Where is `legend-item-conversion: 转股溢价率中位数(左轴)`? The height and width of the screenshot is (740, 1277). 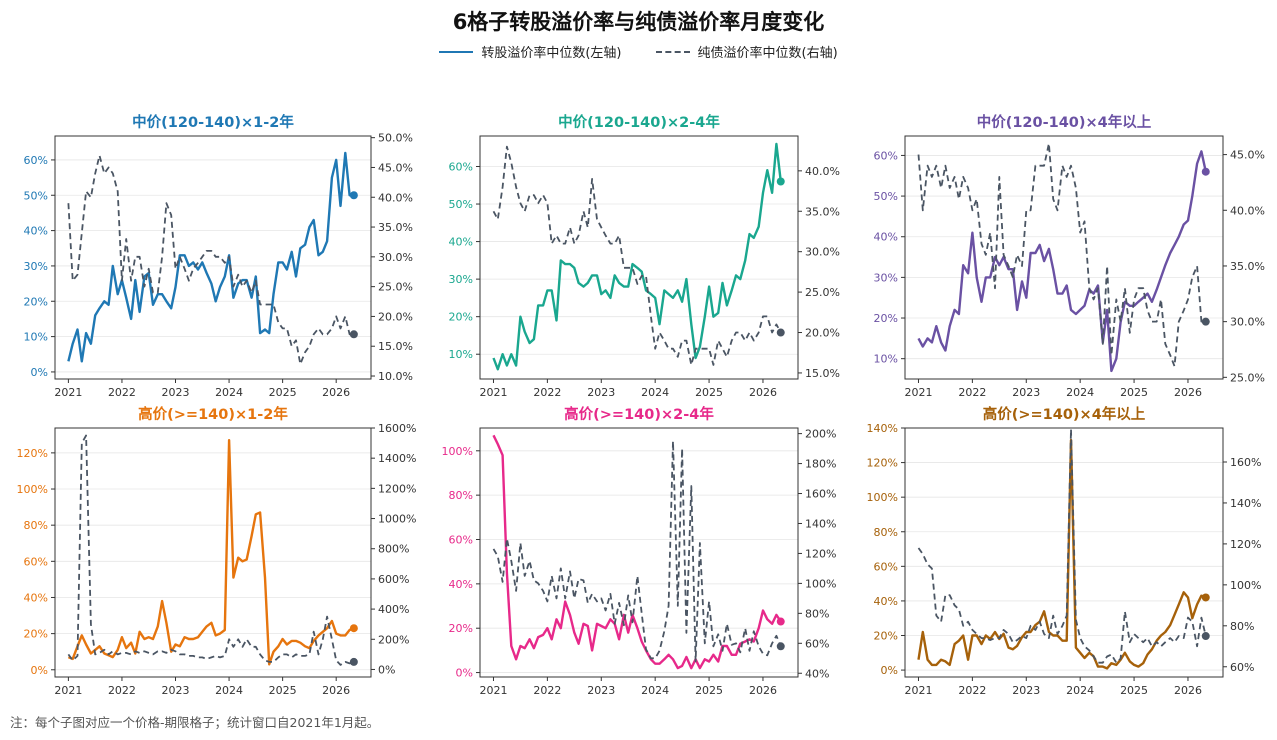 legend-item-conversion: 转股溢价率中位数(左轴) is located at coordinates (530, 51).